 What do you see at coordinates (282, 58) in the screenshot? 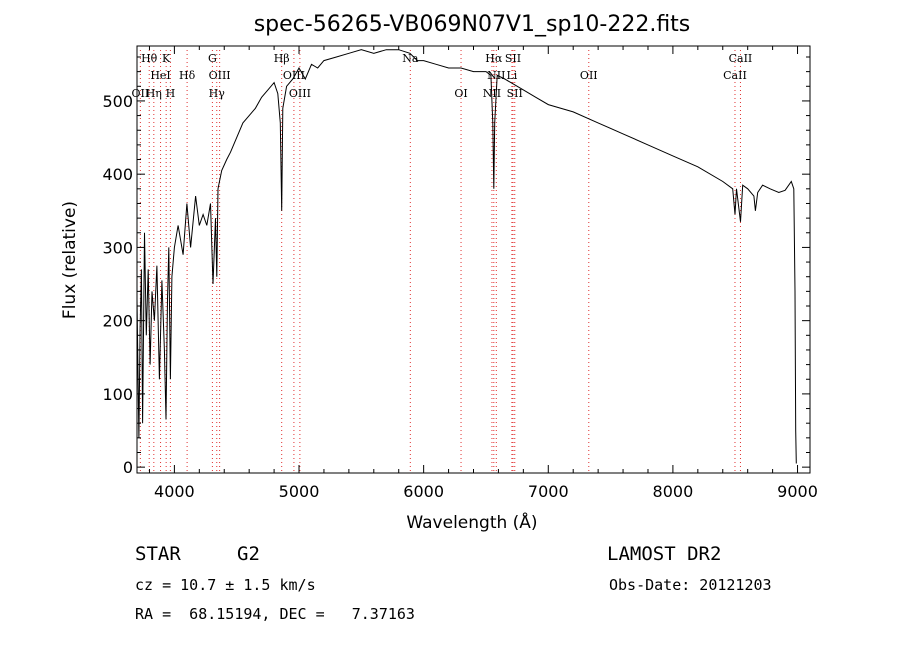
I see `line-marker-label: Hβ` at bounding box center [282, 58].